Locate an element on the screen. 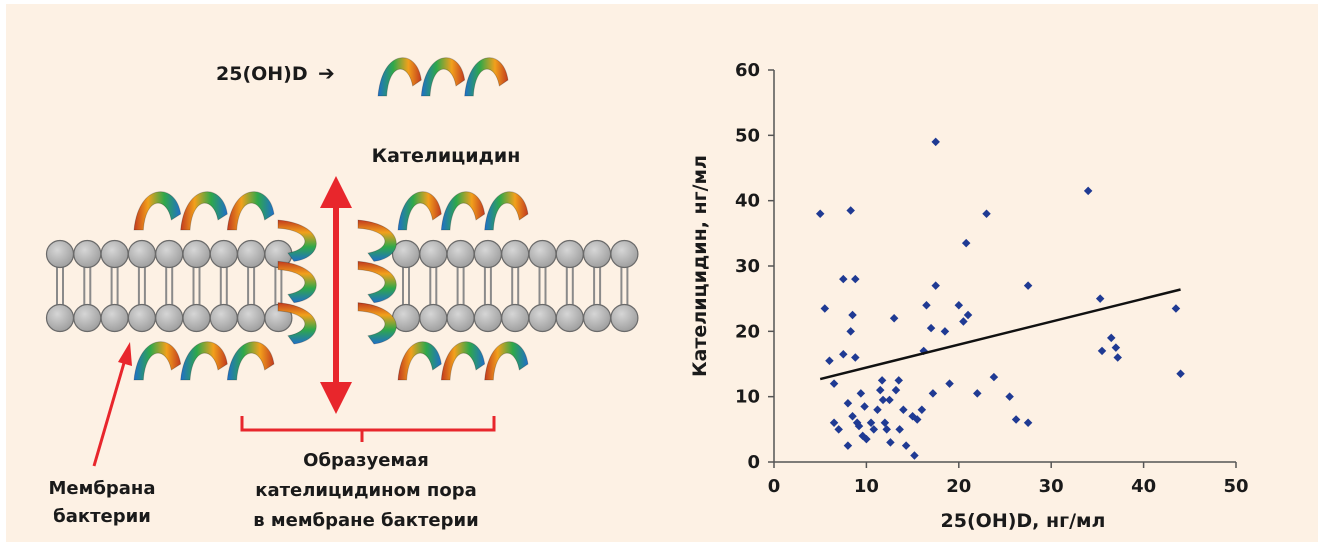  x-tick-label: 50 is located at coordinates (1235, 486).